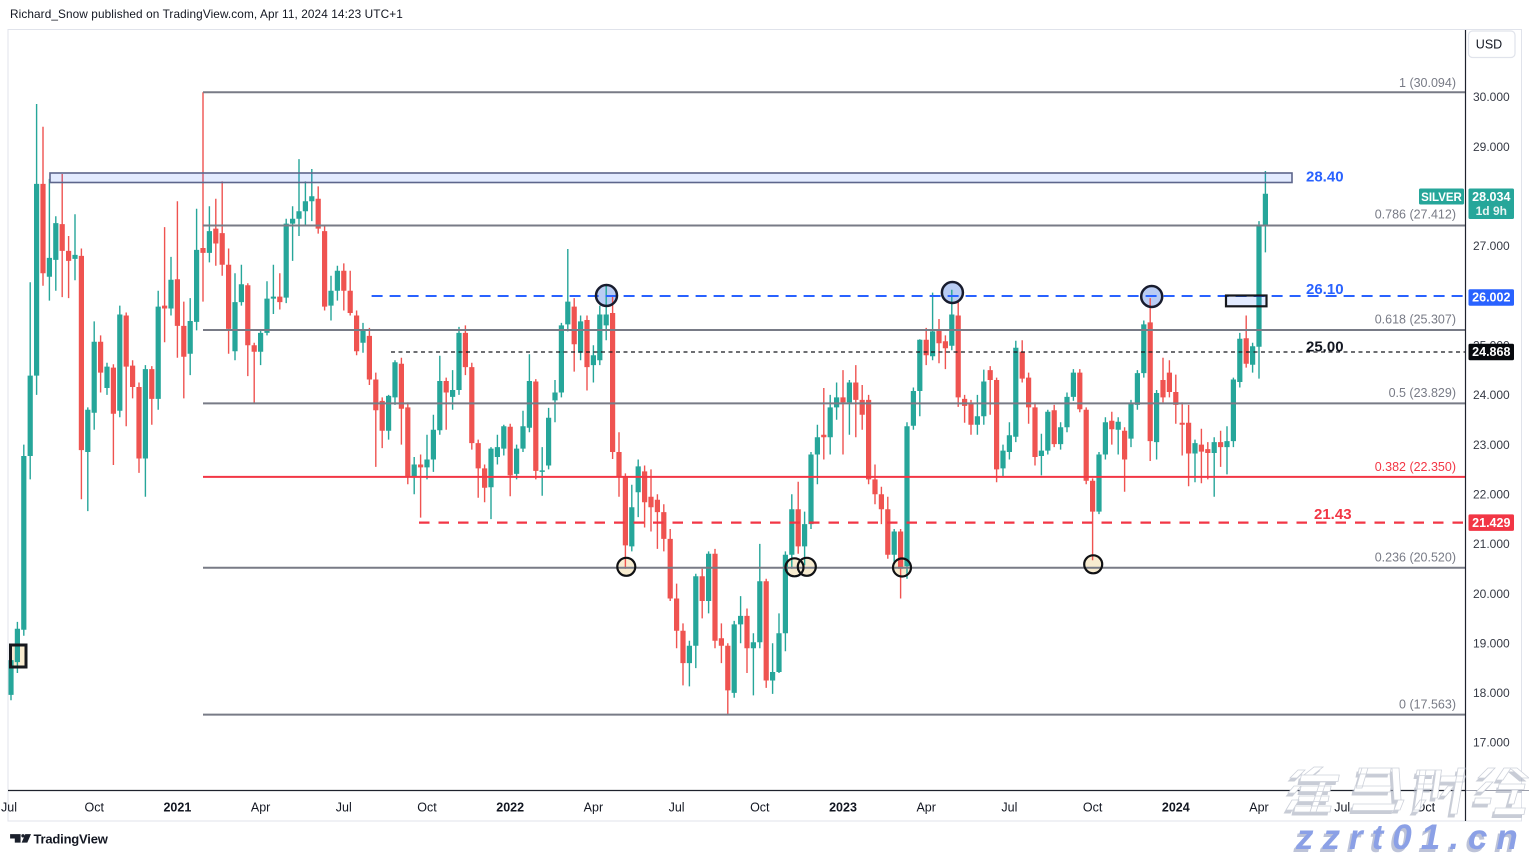 Image resolution: width=1529 pixels, height=857 pixels. What do you see at coordinates (1491, 246) in the screenshot?
I see `svg-text: 27.000` at bounding box center [1491, 246].